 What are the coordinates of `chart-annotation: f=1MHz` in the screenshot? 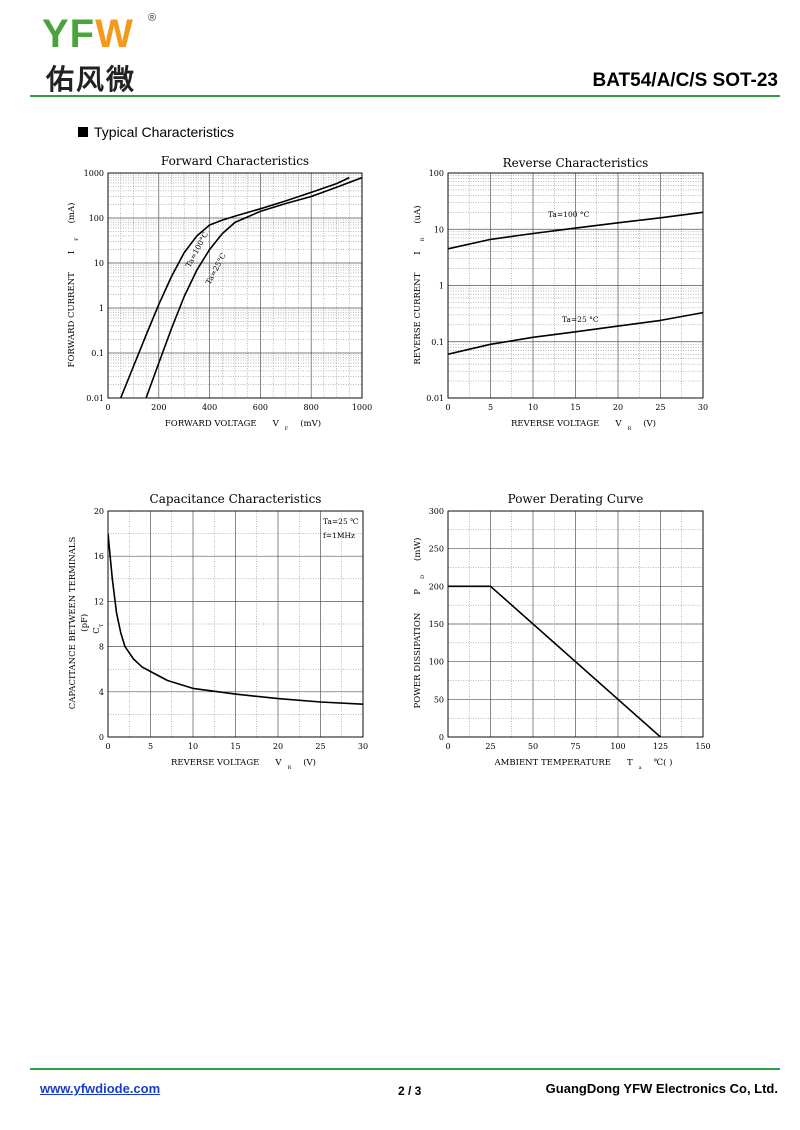 It's located at (339, 535).